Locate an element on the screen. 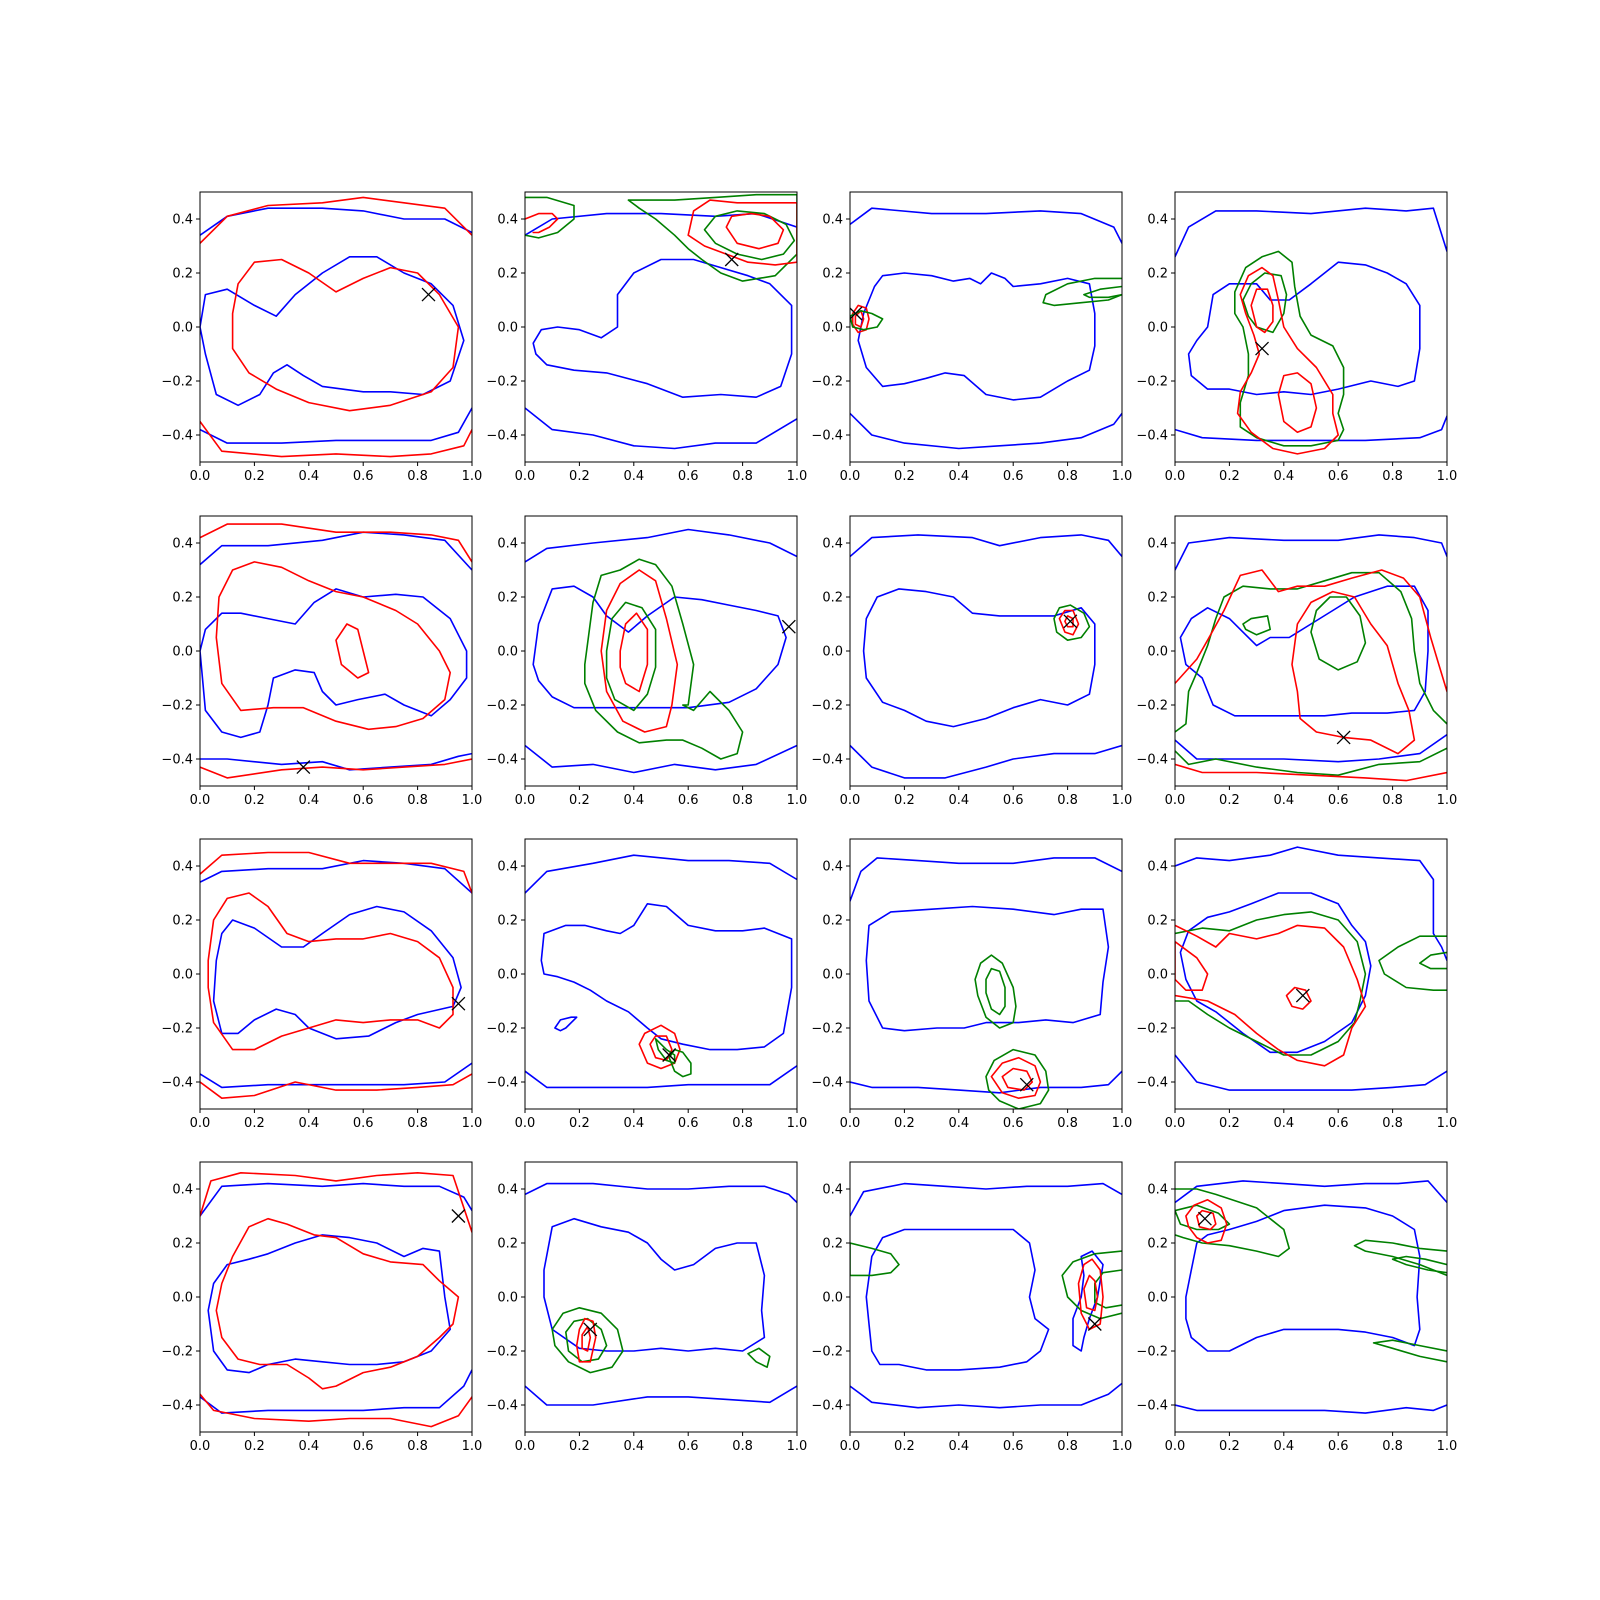  subplot-3-4: 0.0 0.2 0.4 0.6 0.8 1.0 −0.4 −0.2 0.0 0.2 0.4 is located at coordinates (1296, 984).